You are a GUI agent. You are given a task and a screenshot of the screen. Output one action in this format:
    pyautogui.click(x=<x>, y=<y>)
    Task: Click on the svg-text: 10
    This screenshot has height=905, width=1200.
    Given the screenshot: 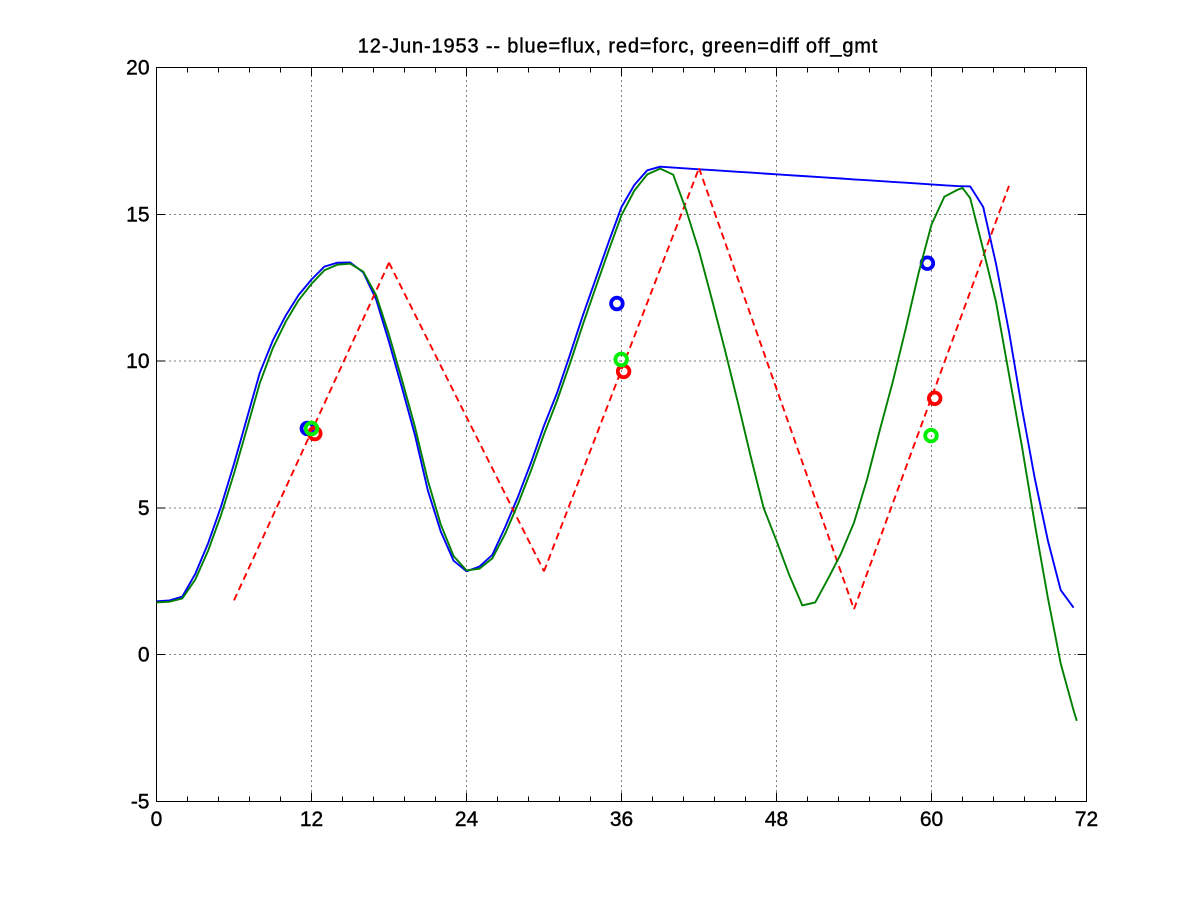 What is the action you would take?
    pyautogui.click(x=137, y=361)
    